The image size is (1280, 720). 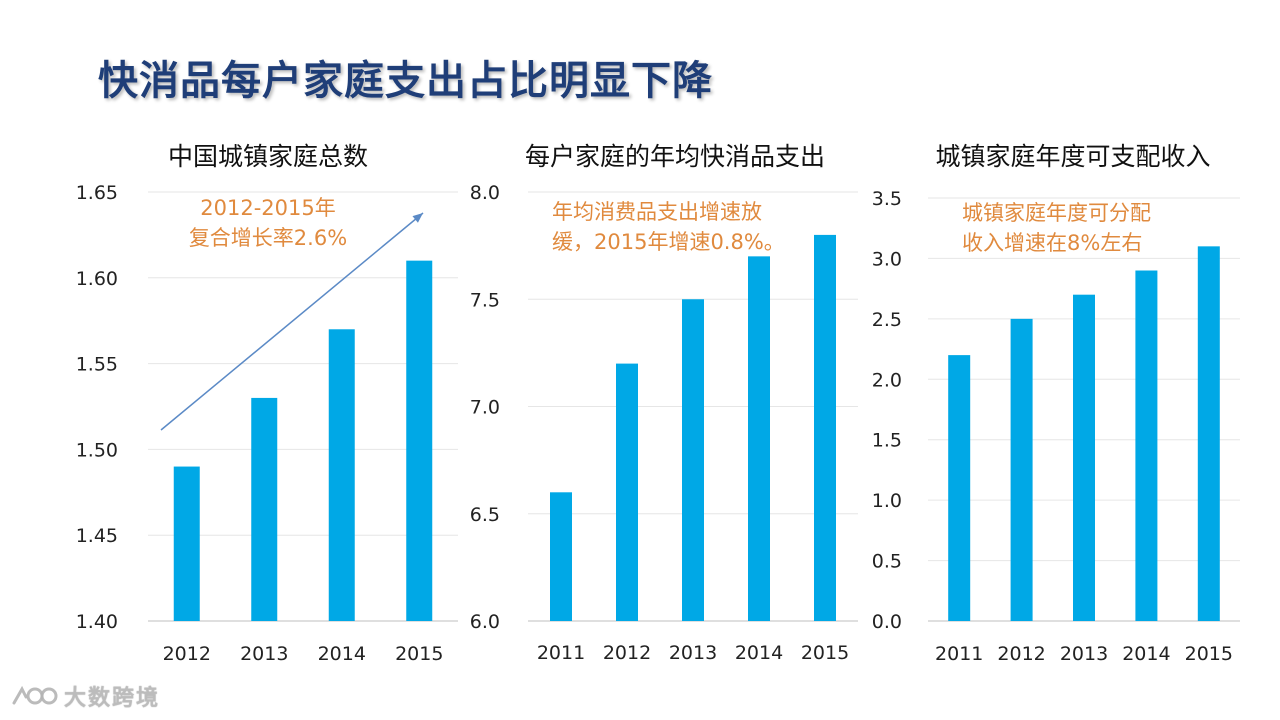 I want to click on y-tick-label: 3.5, so click(x=887, y=199).